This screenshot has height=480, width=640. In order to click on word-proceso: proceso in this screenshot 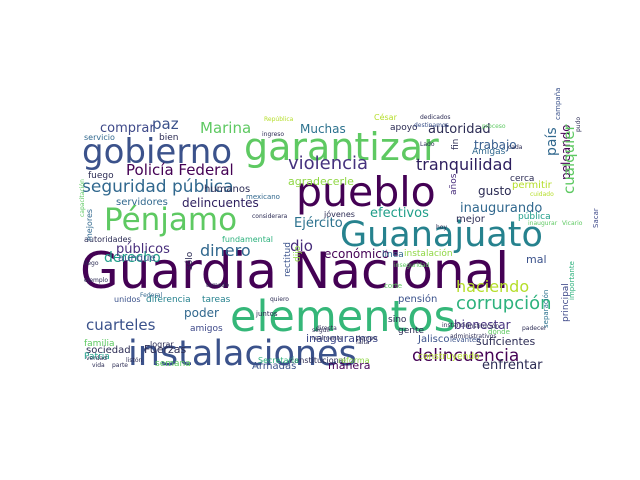, I will do `click(494, 126)`.